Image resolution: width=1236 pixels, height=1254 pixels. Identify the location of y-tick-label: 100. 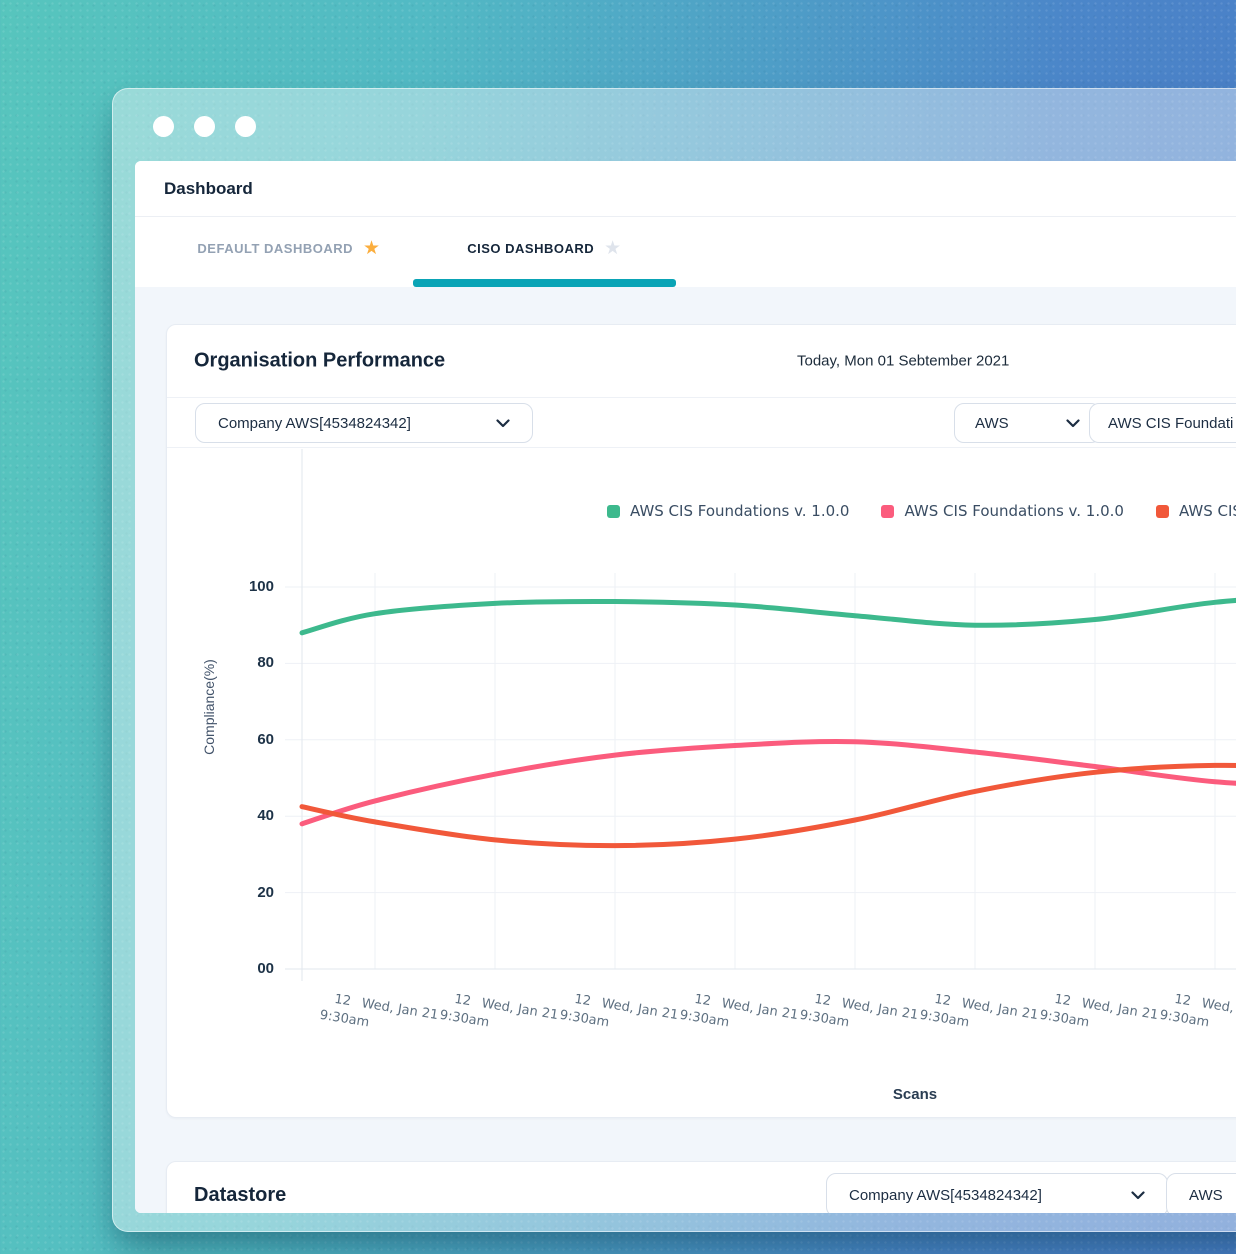
(261, 586).